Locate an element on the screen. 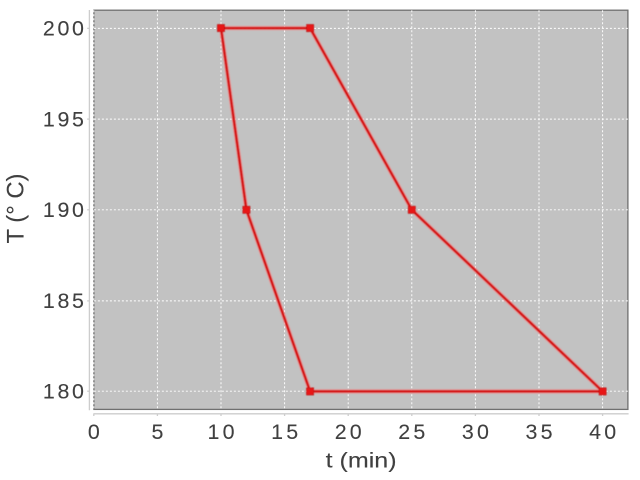  svg-text: 40 is located at coordinates (602, 432).